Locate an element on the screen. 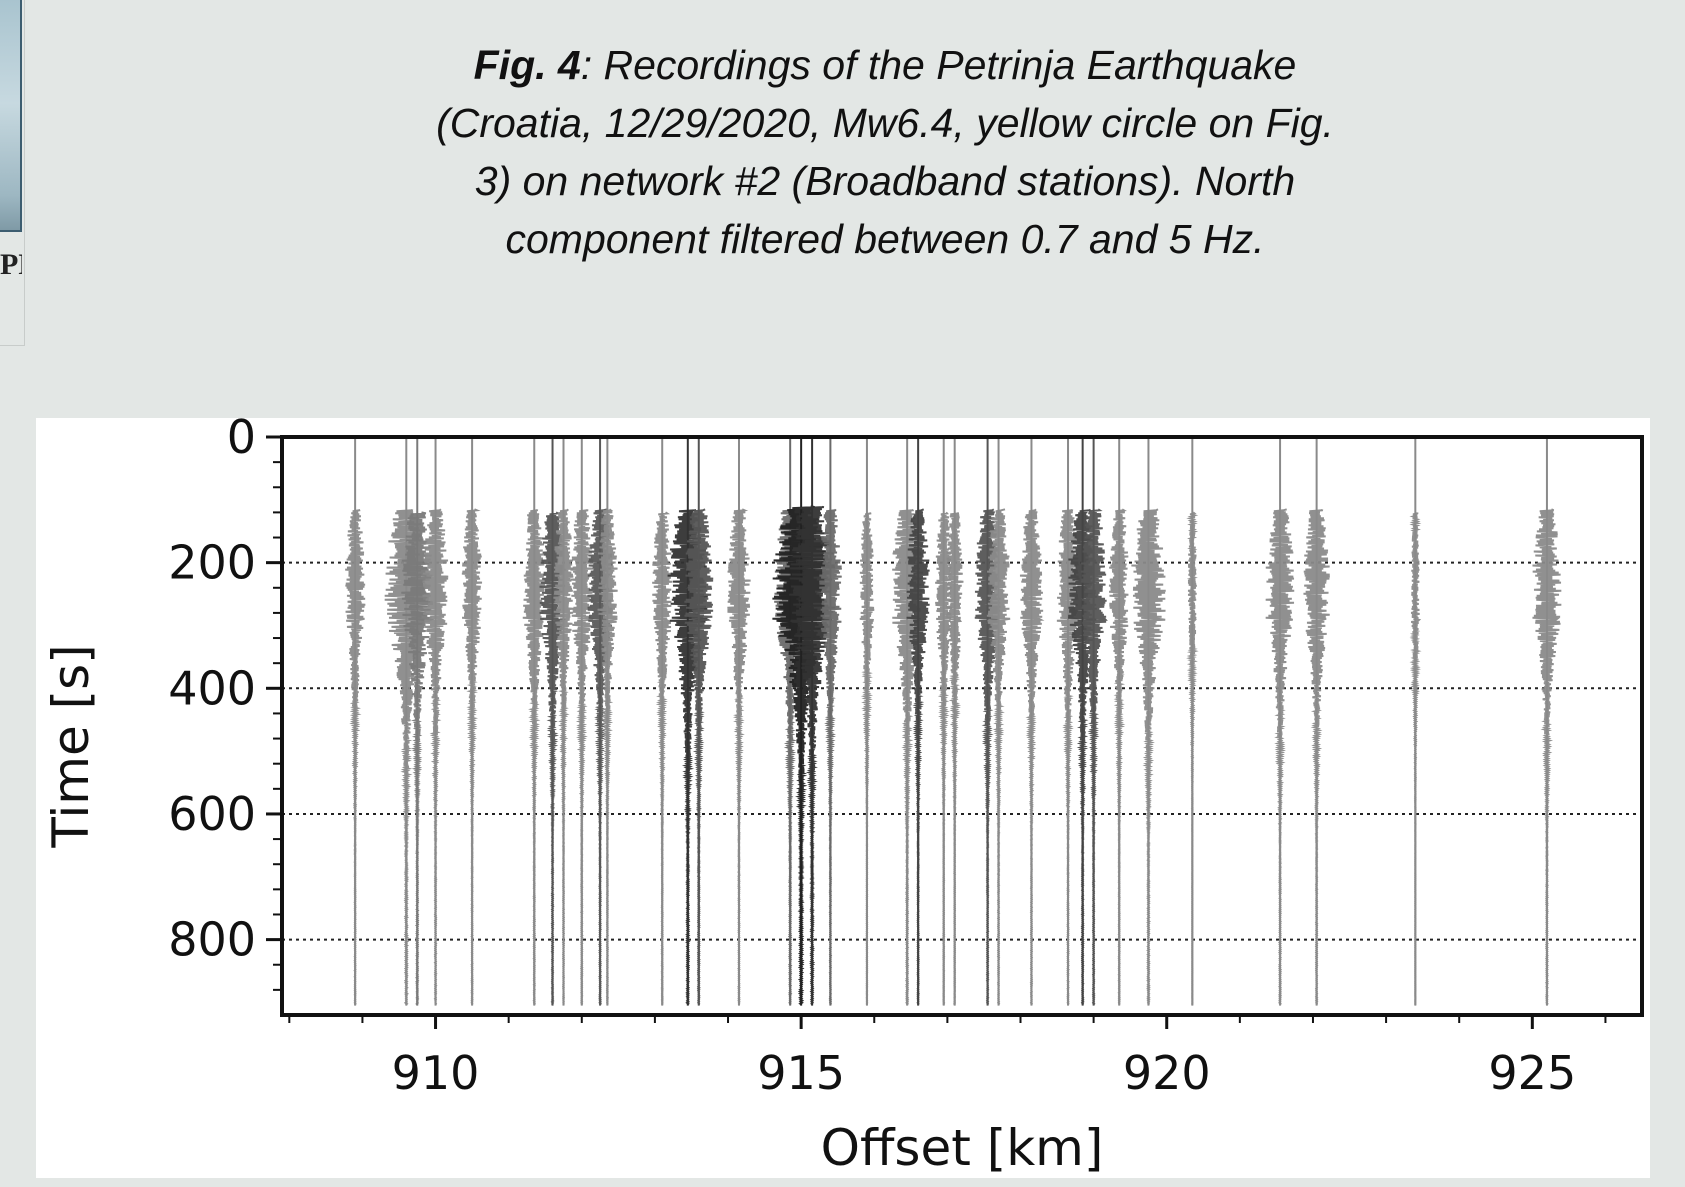 This screenshot has width=1685, height=1187. y-tick-label: 800 is located at coordinates (212, 940).